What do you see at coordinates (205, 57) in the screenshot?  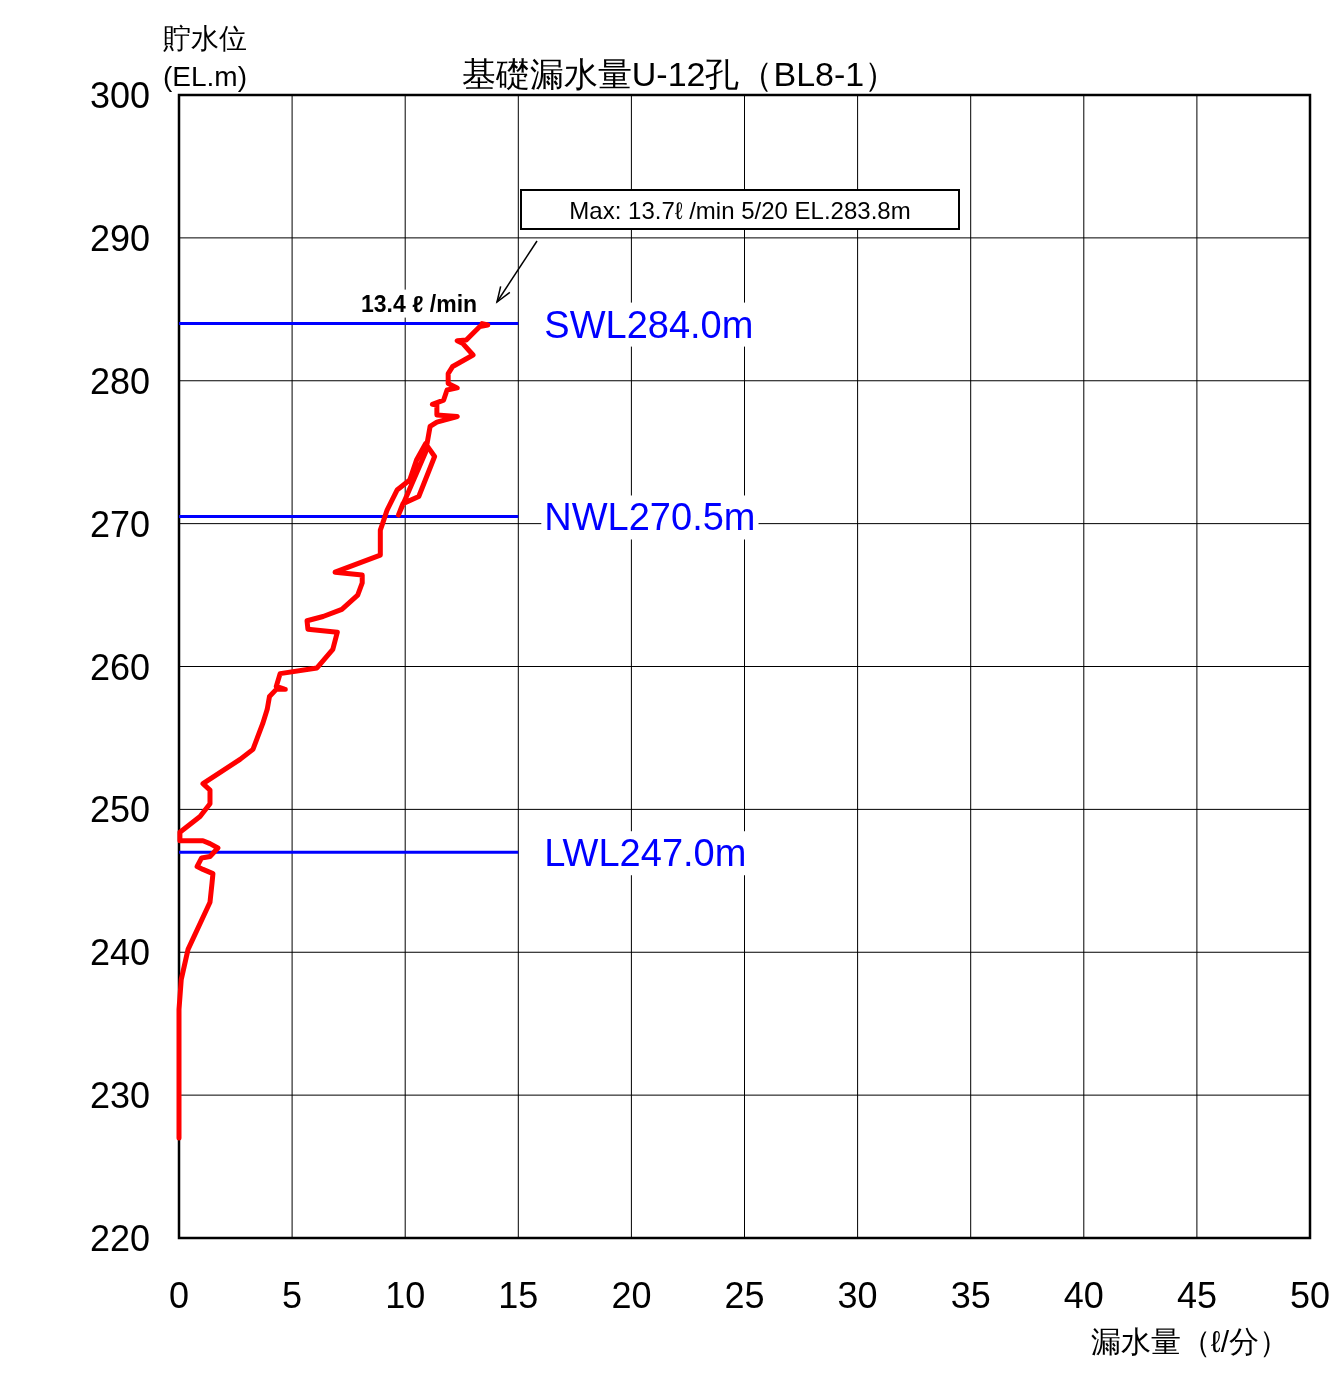 I see `y-axis-title: 貯水位 (EL.m)` at bounding box center [205, 57].